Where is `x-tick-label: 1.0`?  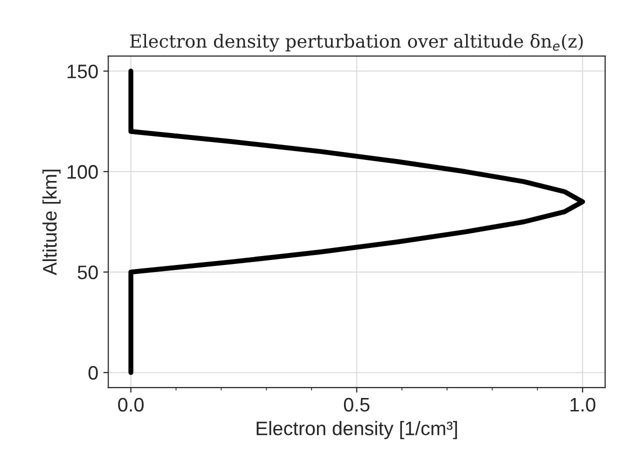 x-tick-label: 1.0 is located at coordinates (583, 405).